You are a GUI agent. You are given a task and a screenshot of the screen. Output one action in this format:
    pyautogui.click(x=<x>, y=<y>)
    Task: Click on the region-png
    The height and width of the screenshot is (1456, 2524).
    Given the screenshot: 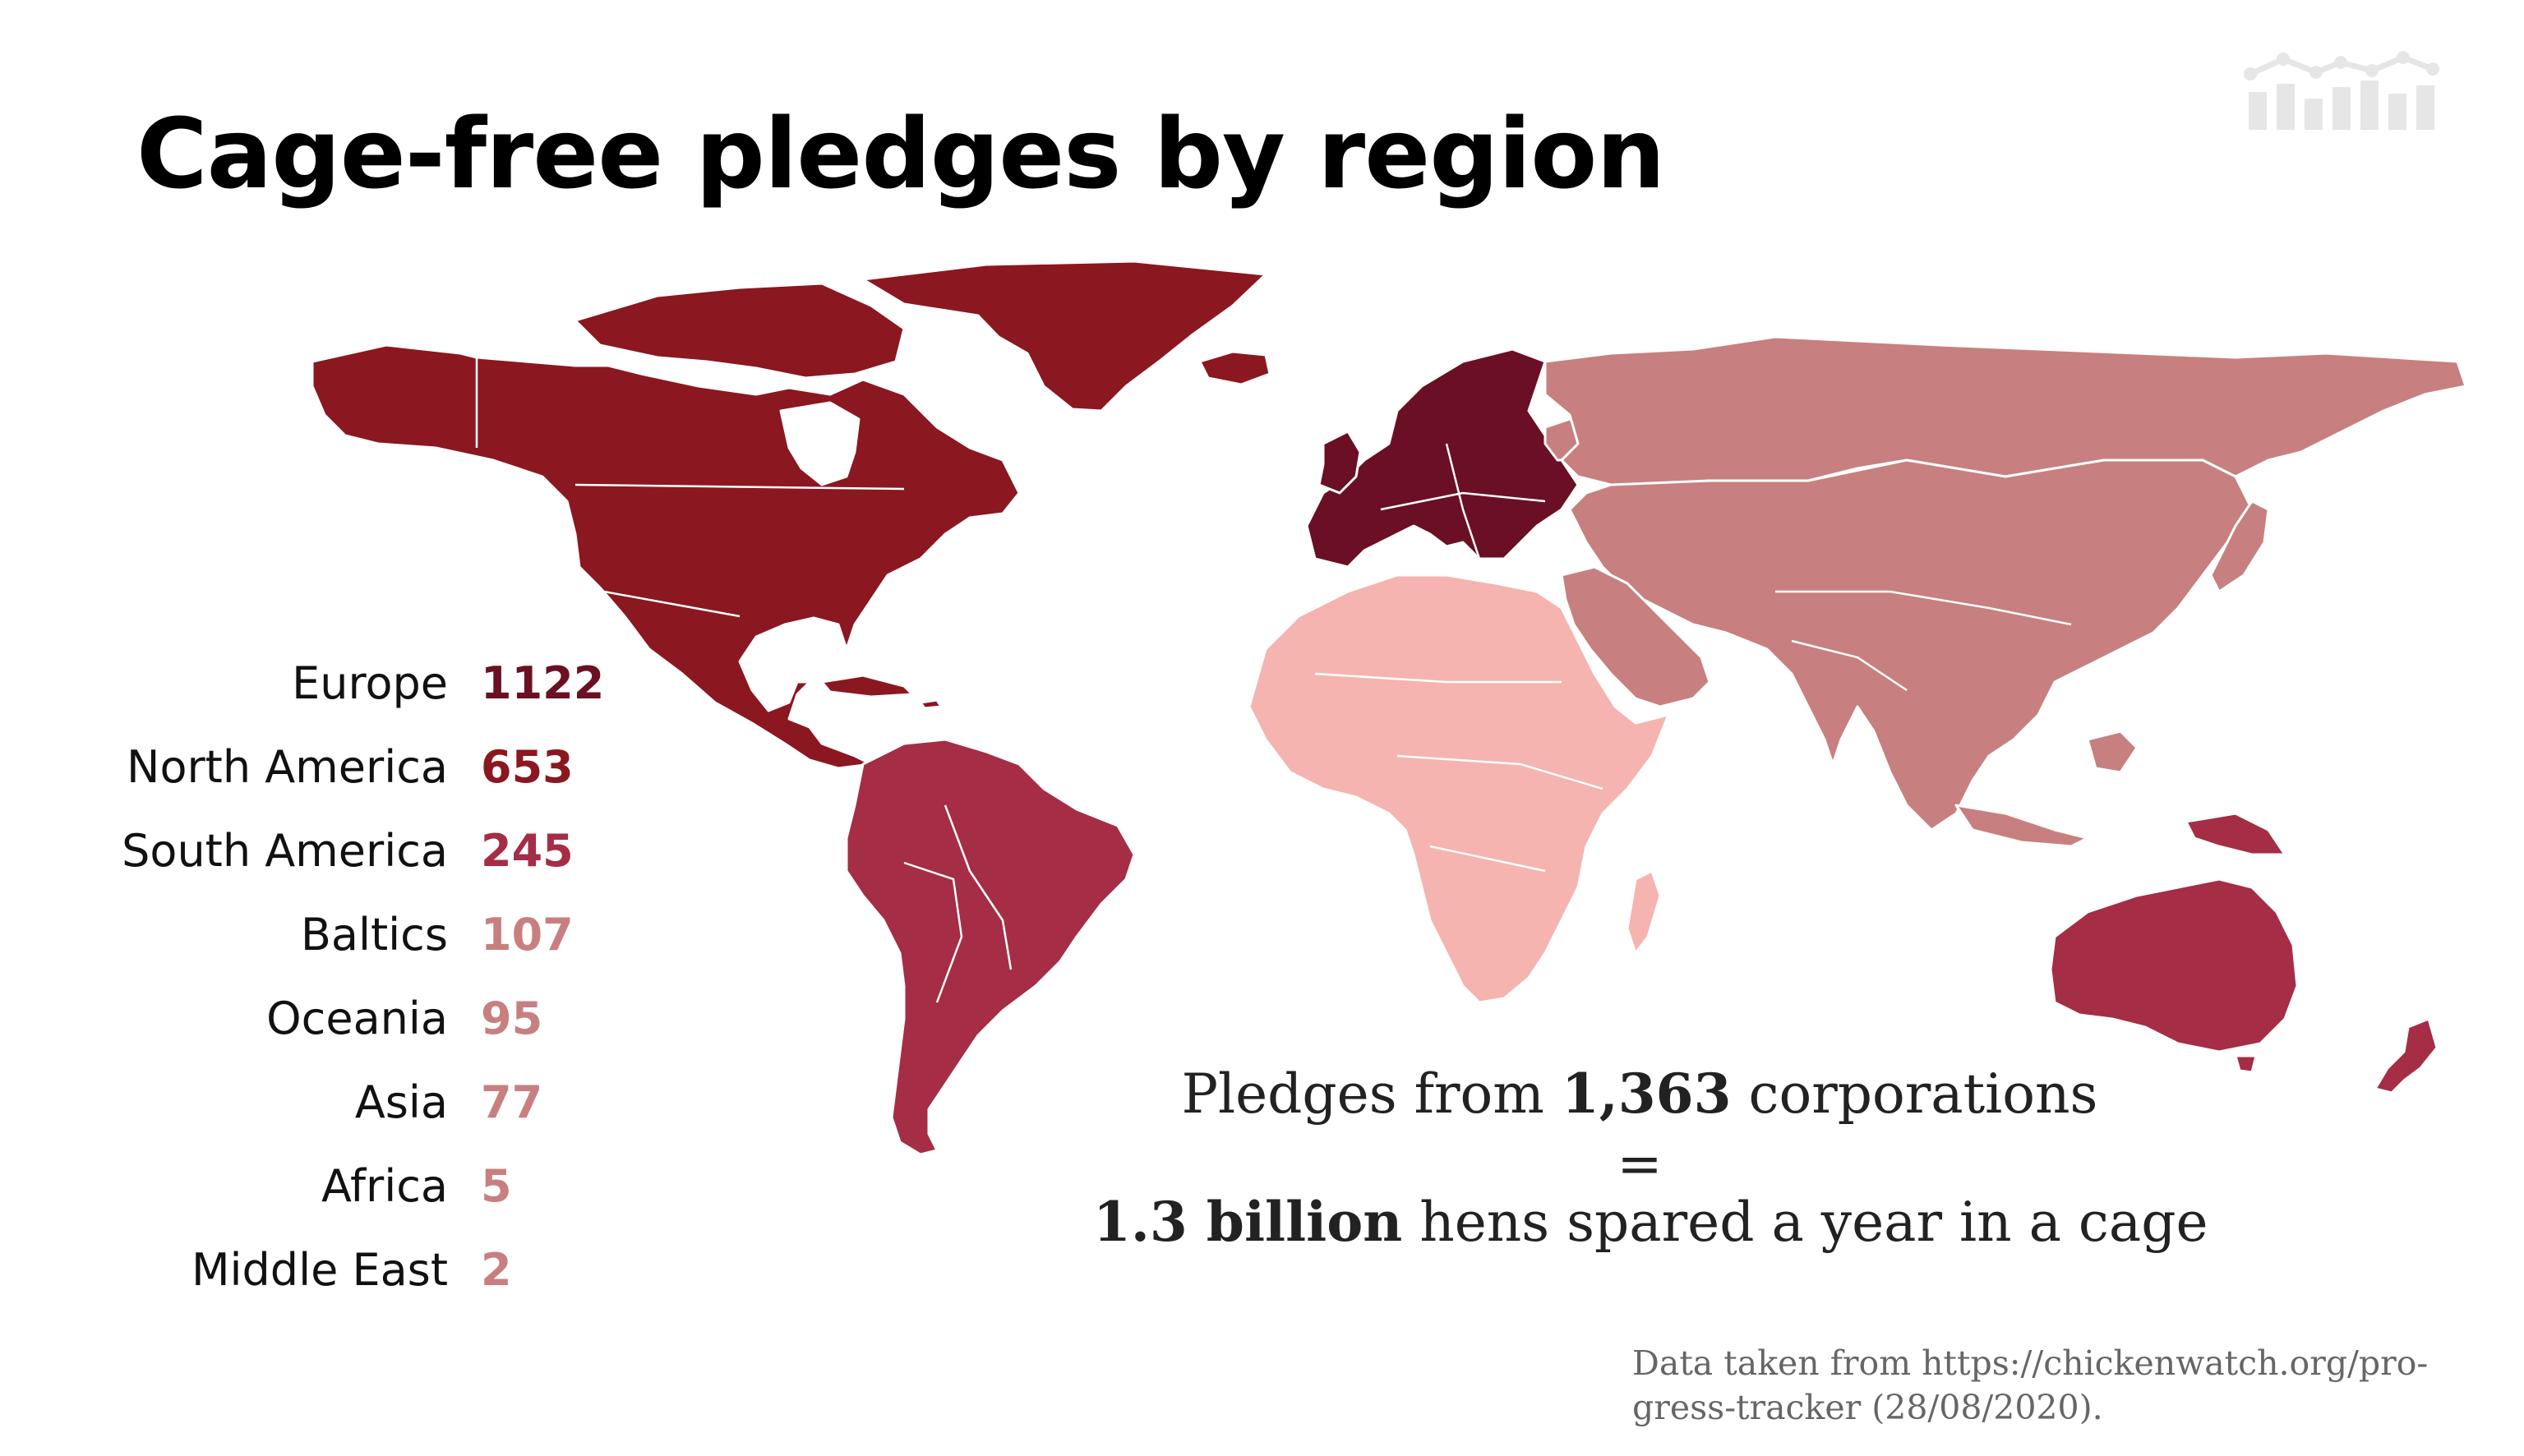 What is the action you would take?
    pyautogui.click(x=2235, y=834)
    